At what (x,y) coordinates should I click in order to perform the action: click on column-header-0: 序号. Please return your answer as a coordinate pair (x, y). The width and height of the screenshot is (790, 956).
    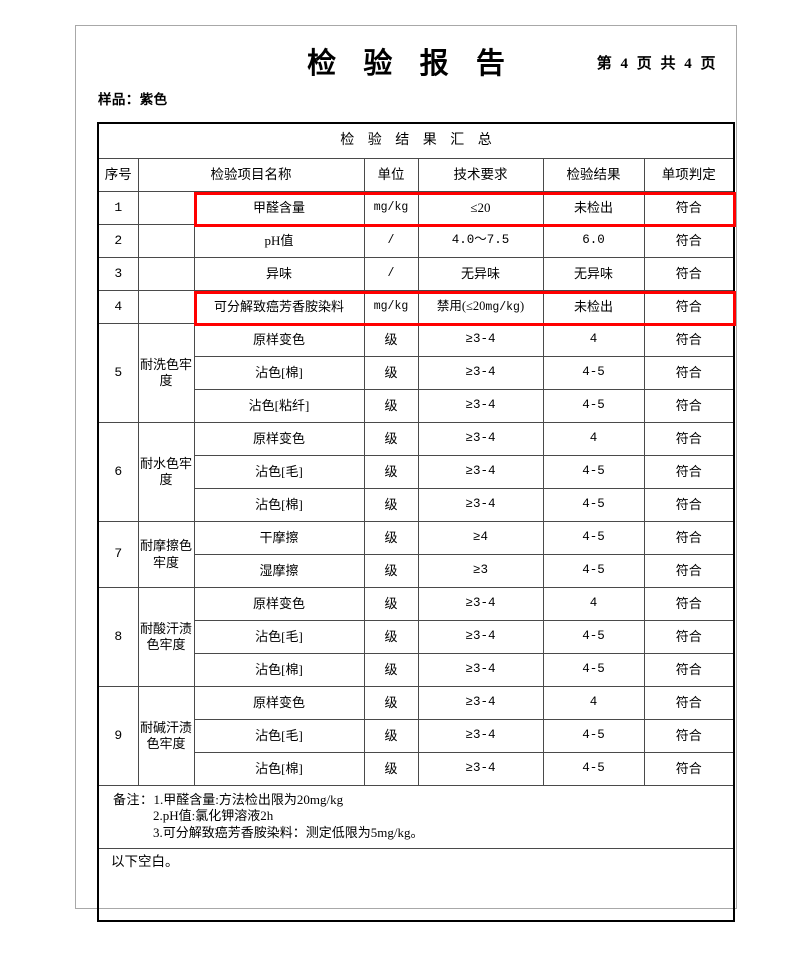
    Looking at the image, I should click on (118, 175).